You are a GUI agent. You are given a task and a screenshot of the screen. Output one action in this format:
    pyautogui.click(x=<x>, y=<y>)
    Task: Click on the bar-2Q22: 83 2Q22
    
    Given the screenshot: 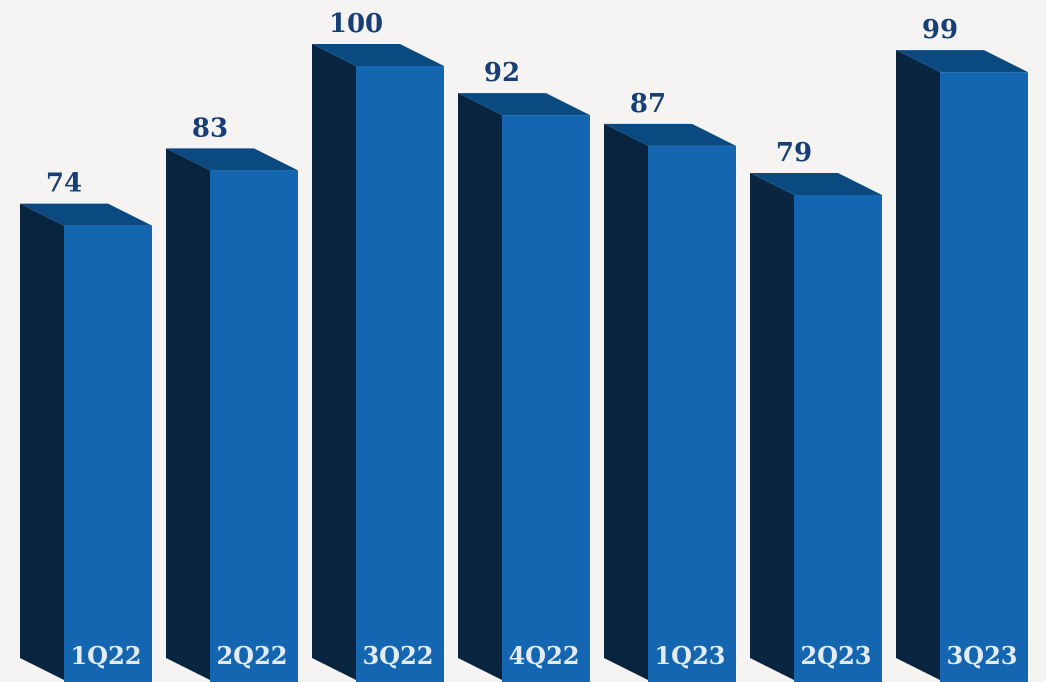 What is the action you would take?
    pyautogui.click(x=232, y=397)
    